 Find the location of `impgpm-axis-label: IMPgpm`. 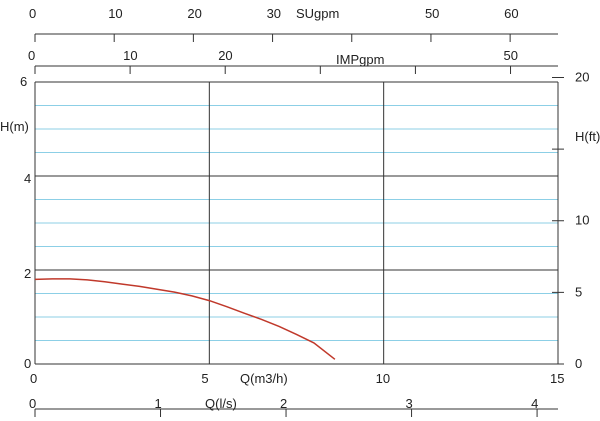

impgpm-axis-label: IMPgpm is located at coordinates (360, 59).